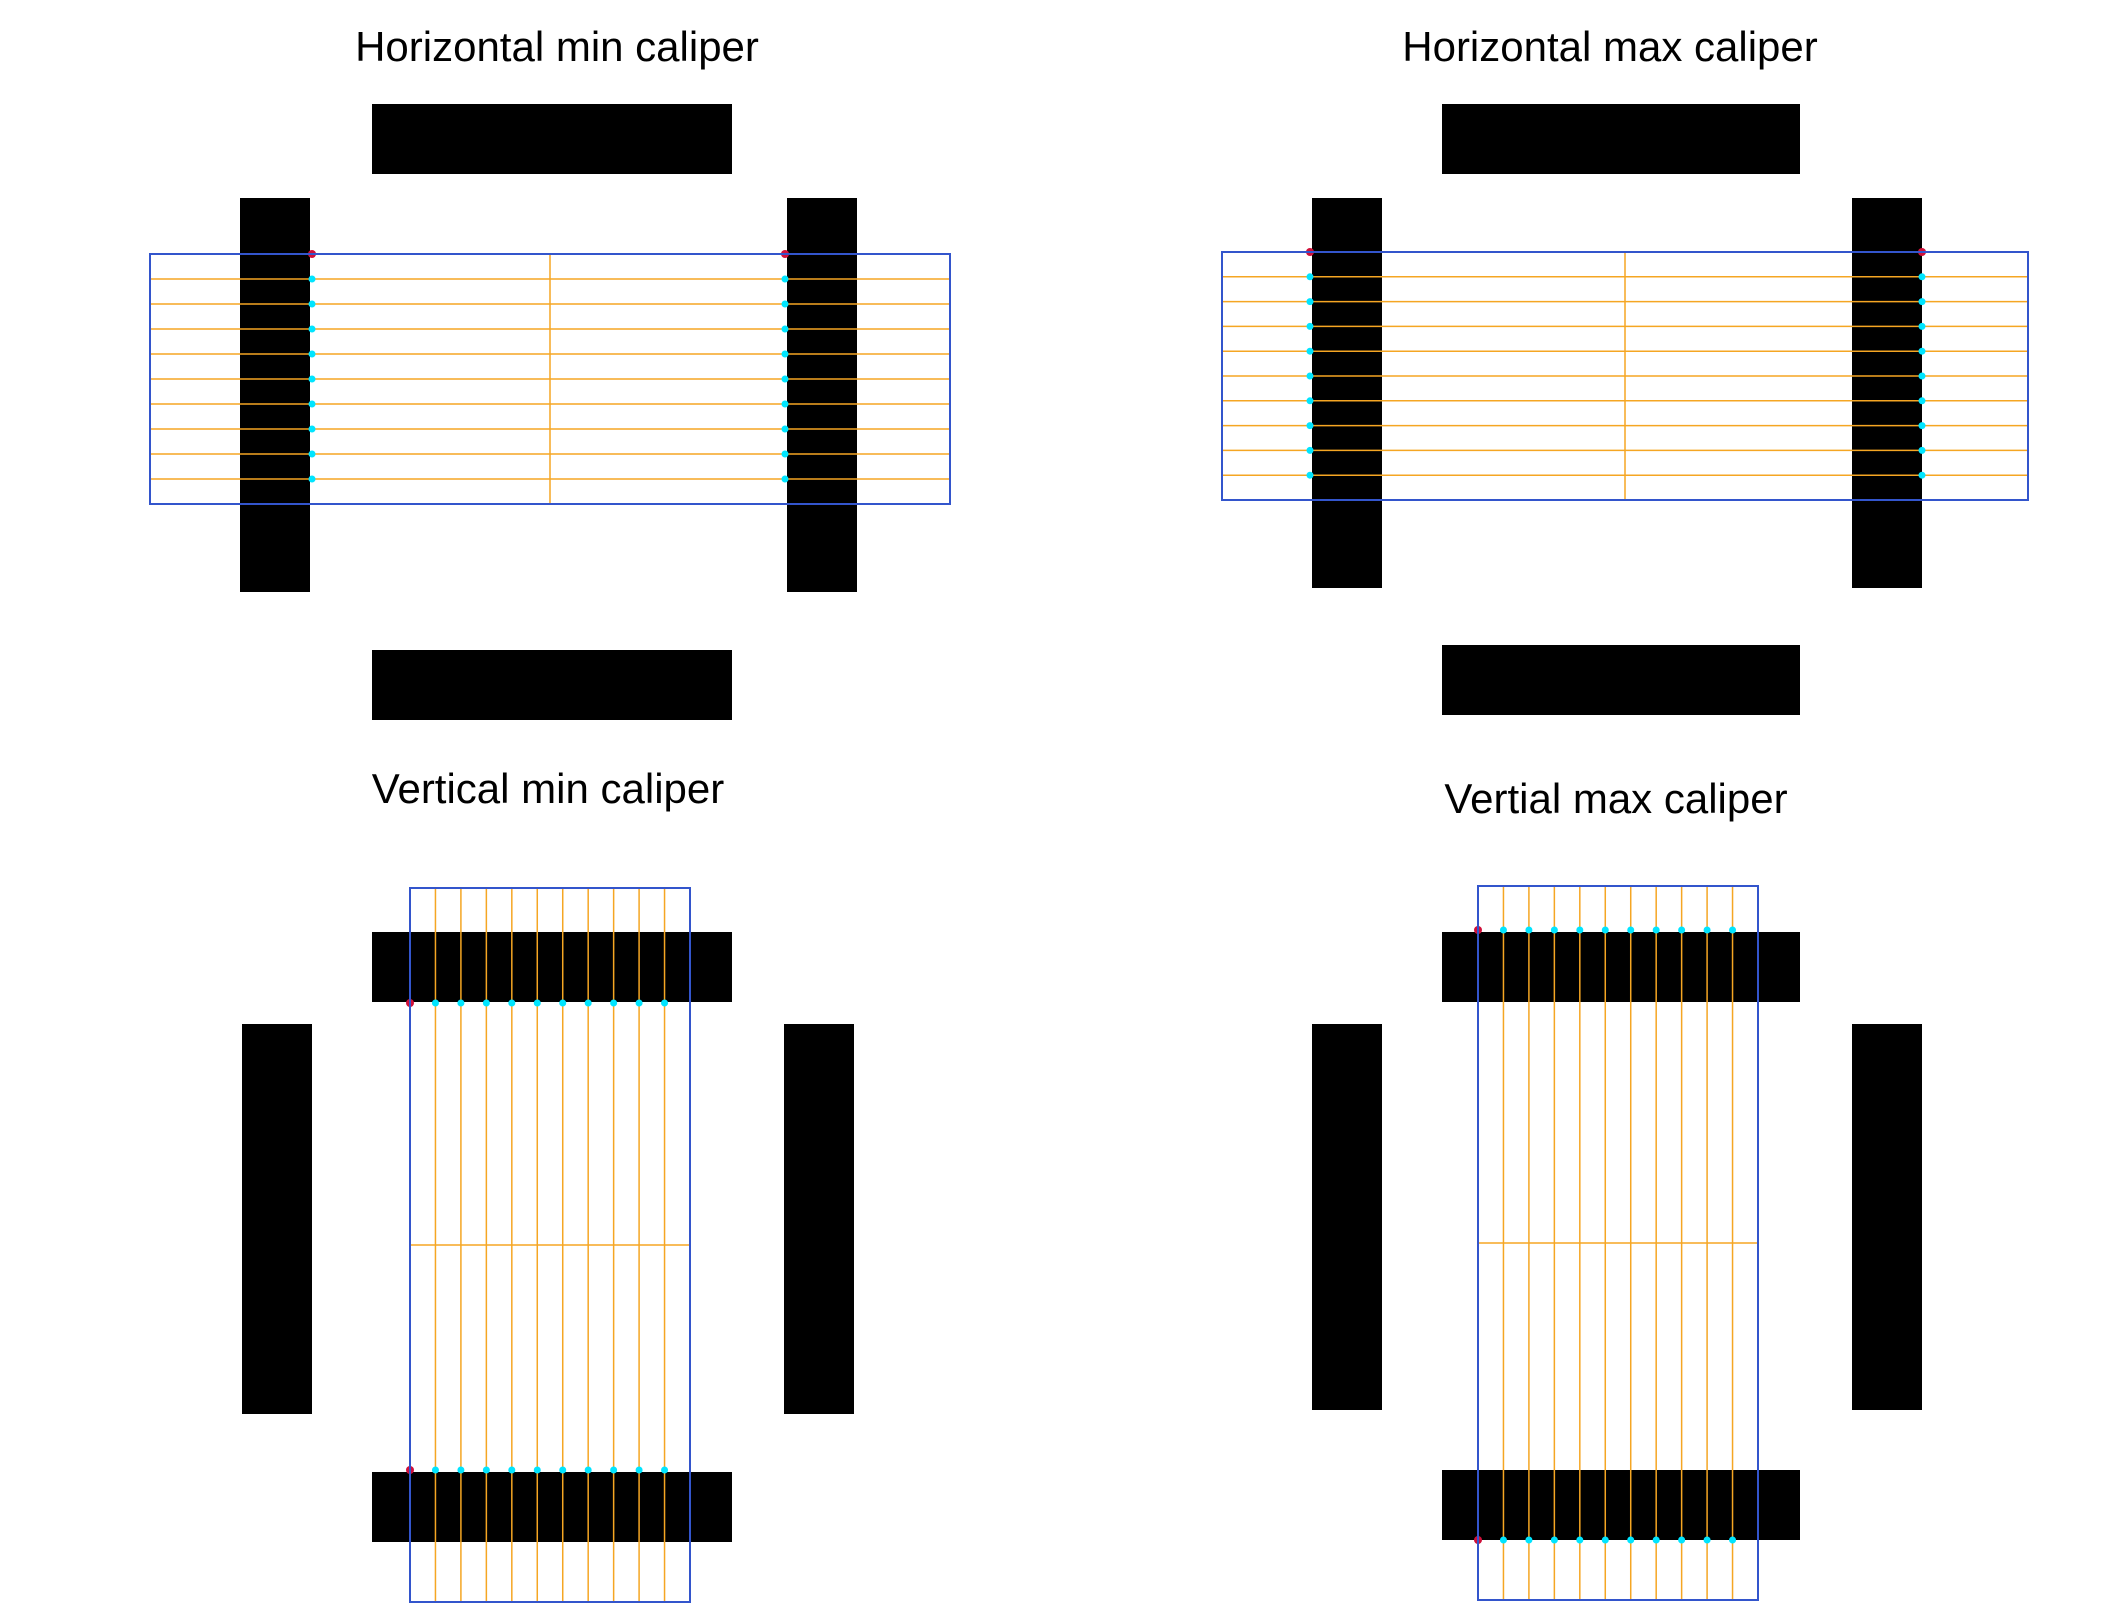 Image resolution: width=2126 pixels, height=1604 pixels. What do you see at coordinates (550, 1245) in the screenshot?
I see `vertical-min-roi-box` at bounding box center [550, 1245].